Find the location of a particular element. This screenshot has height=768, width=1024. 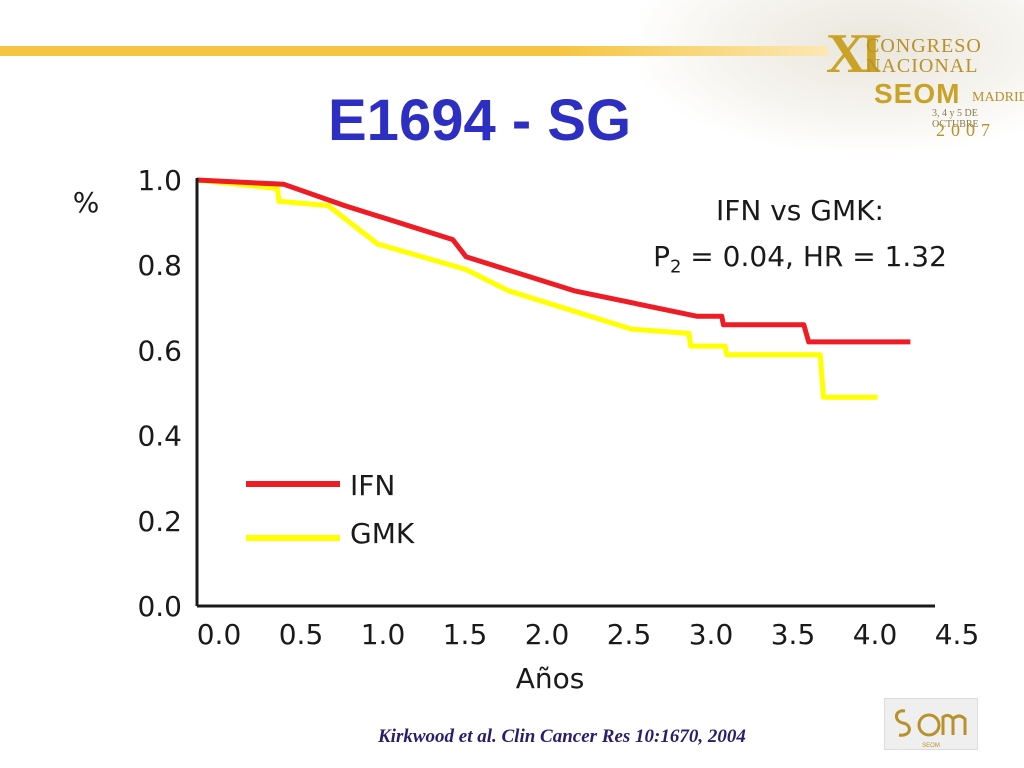

stat-values: P2 = 0.04, HR = 1.32 is located at coordinates (800, 259).